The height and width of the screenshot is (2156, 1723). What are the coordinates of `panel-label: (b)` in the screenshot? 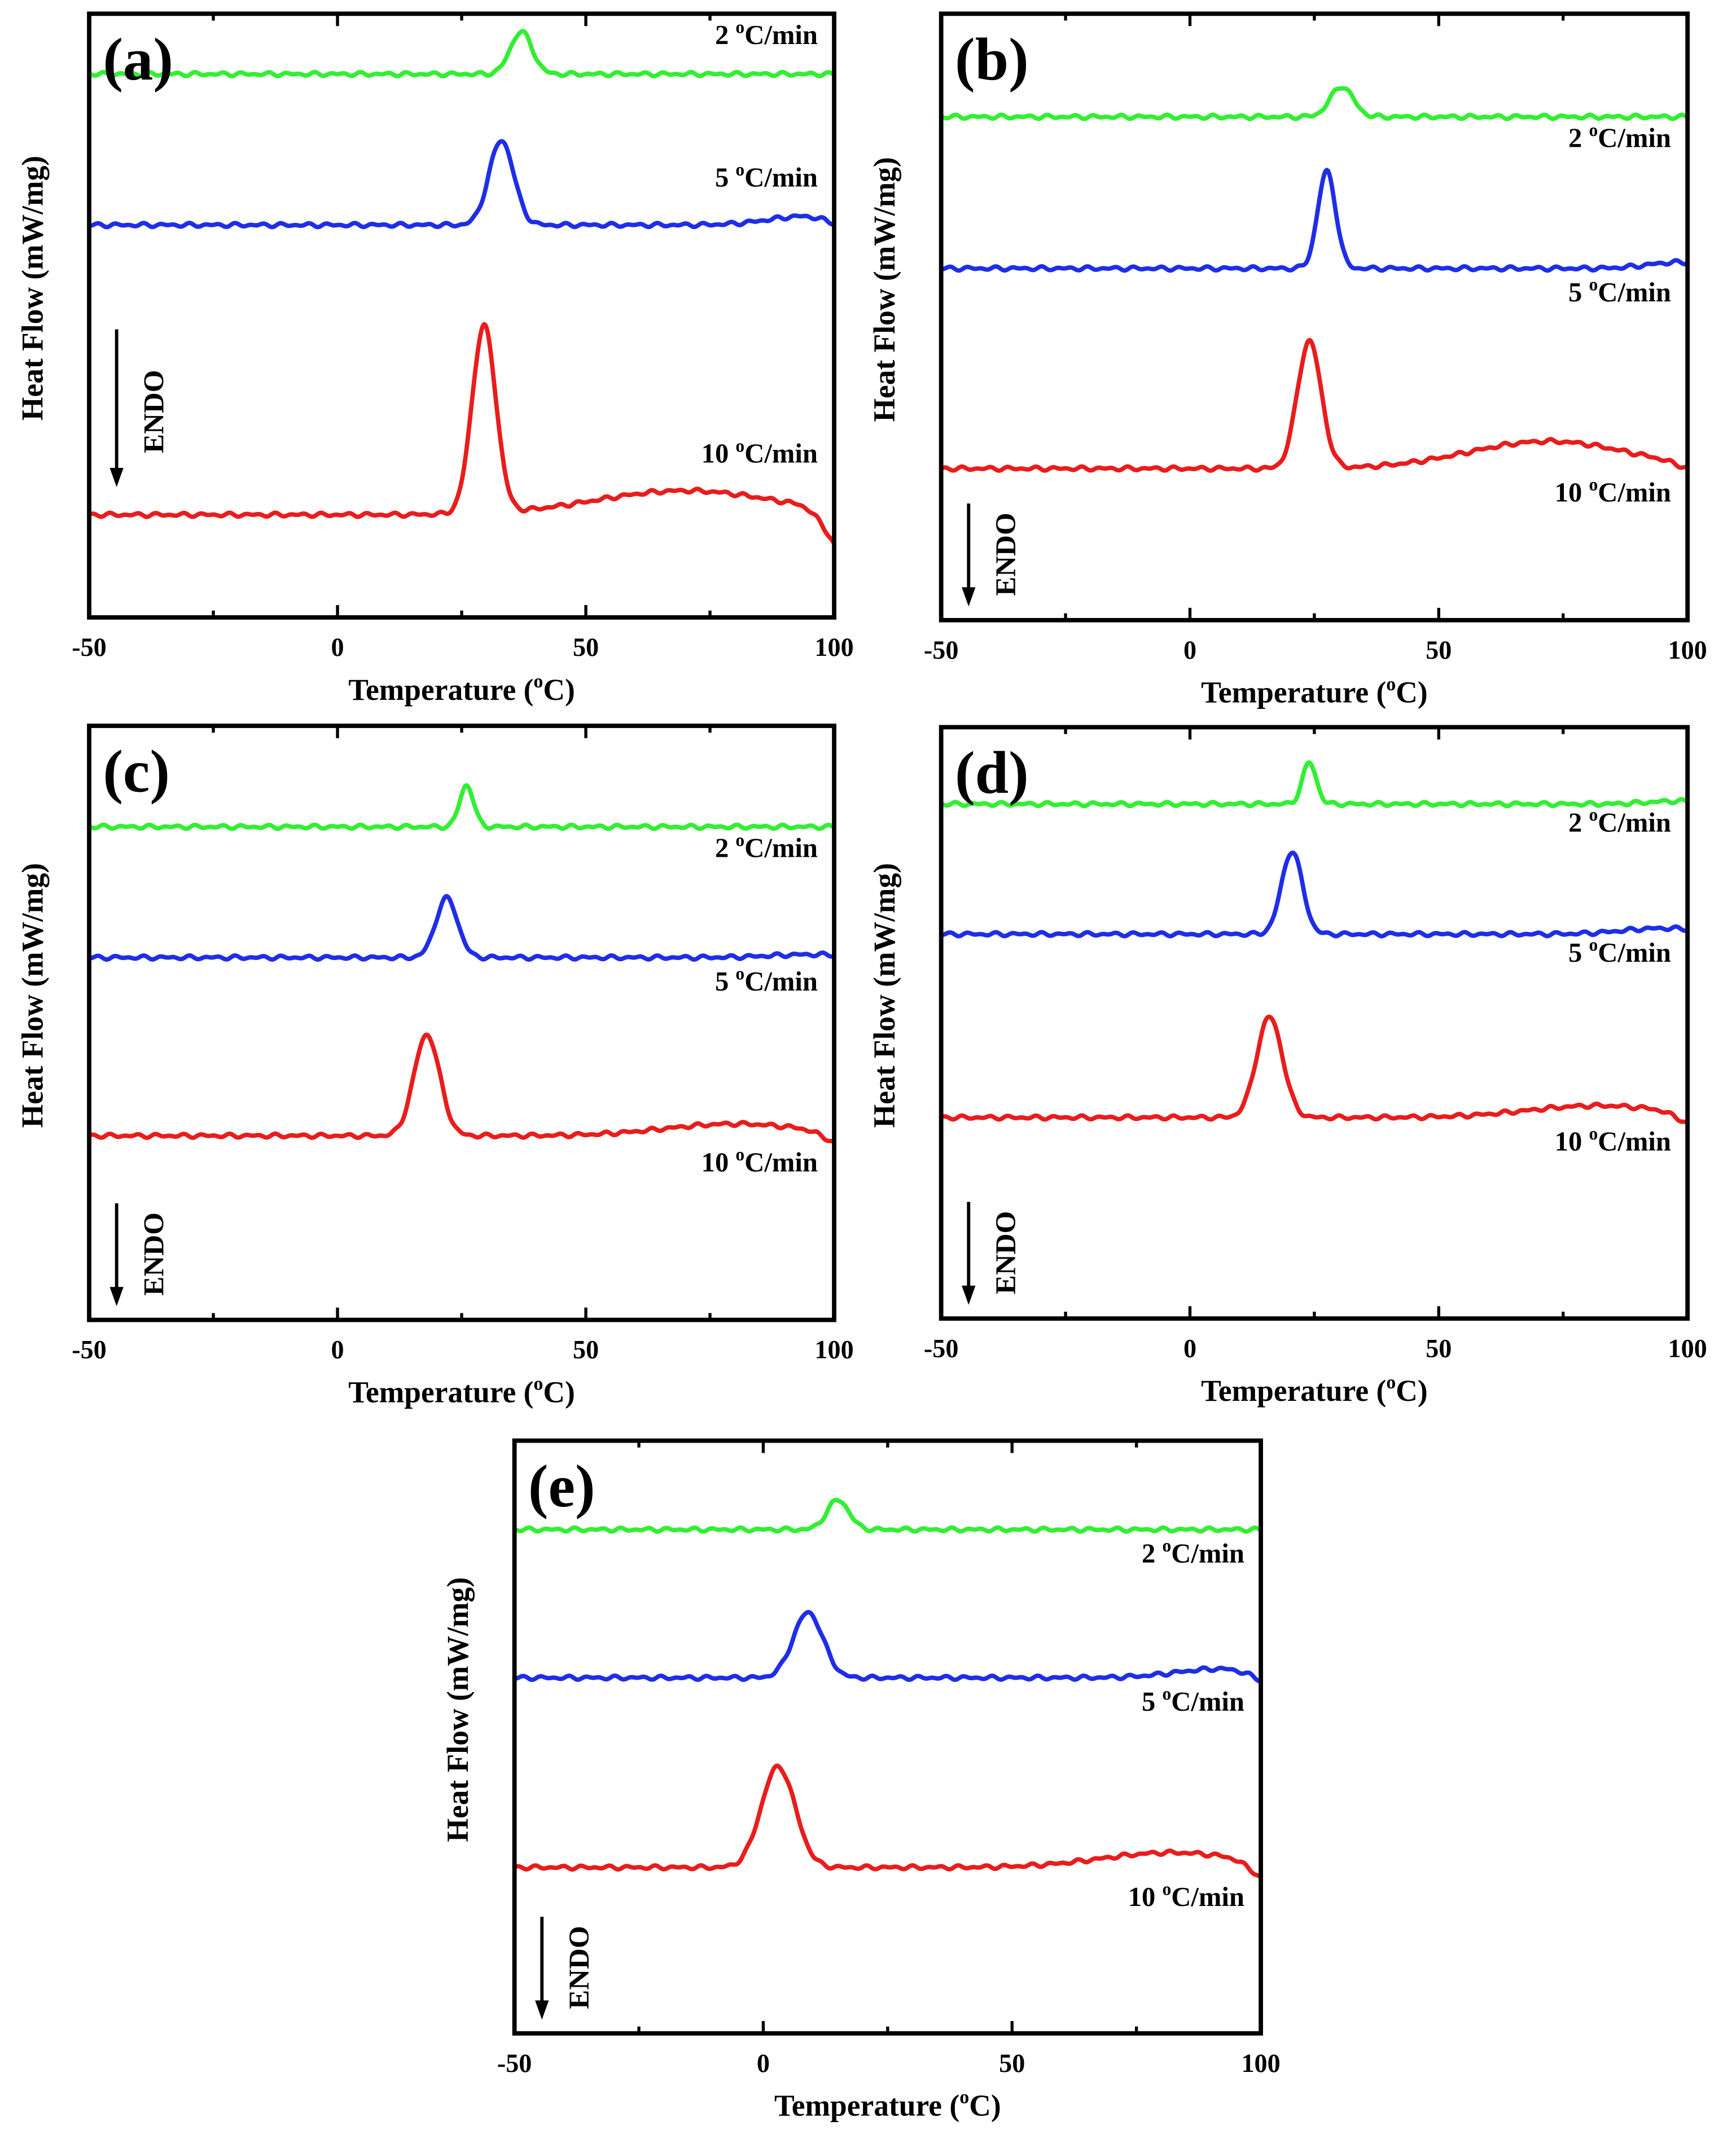 It's located at (992, 60).